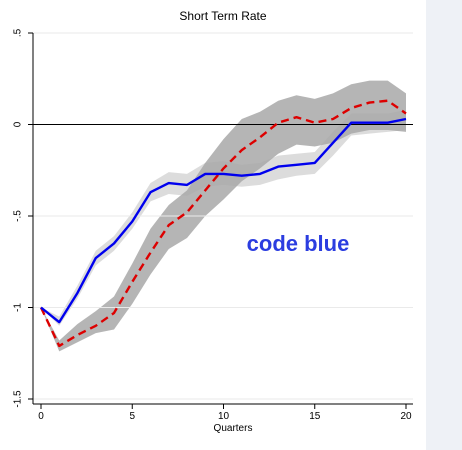 The image size is (462, 450). Describe the element at coordinates (18, 124) in the screenshot. I see `y-tick-label-3: 0` at that location.